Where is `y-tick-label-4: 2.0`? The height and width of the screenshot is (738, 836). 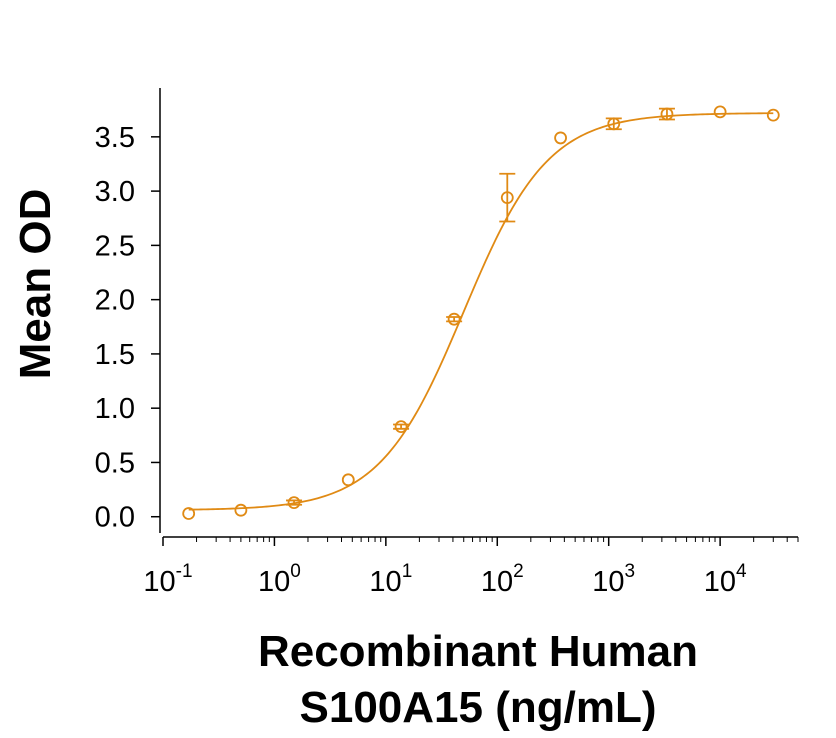 y-tick-label-4: 2.0 is located at coordinates (115, 301).